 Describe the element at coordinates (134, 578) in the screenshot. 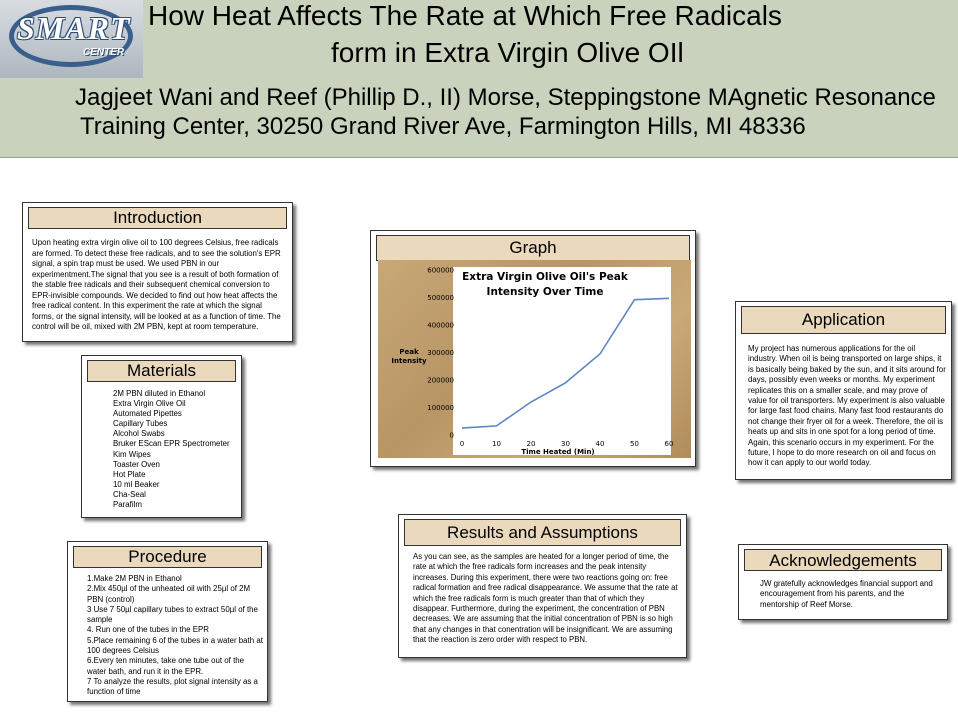

I see `list-item: 1.Make 2M PBN in Ethanol` at that location.